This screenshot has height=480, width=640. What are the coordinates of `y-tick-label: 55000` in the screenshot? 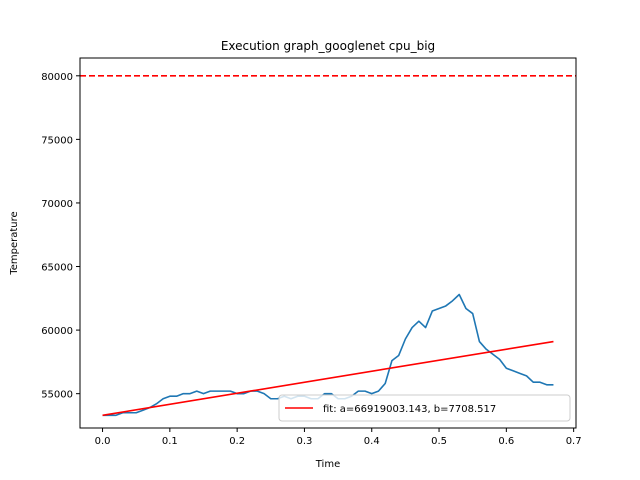 It's located at (57, 395).